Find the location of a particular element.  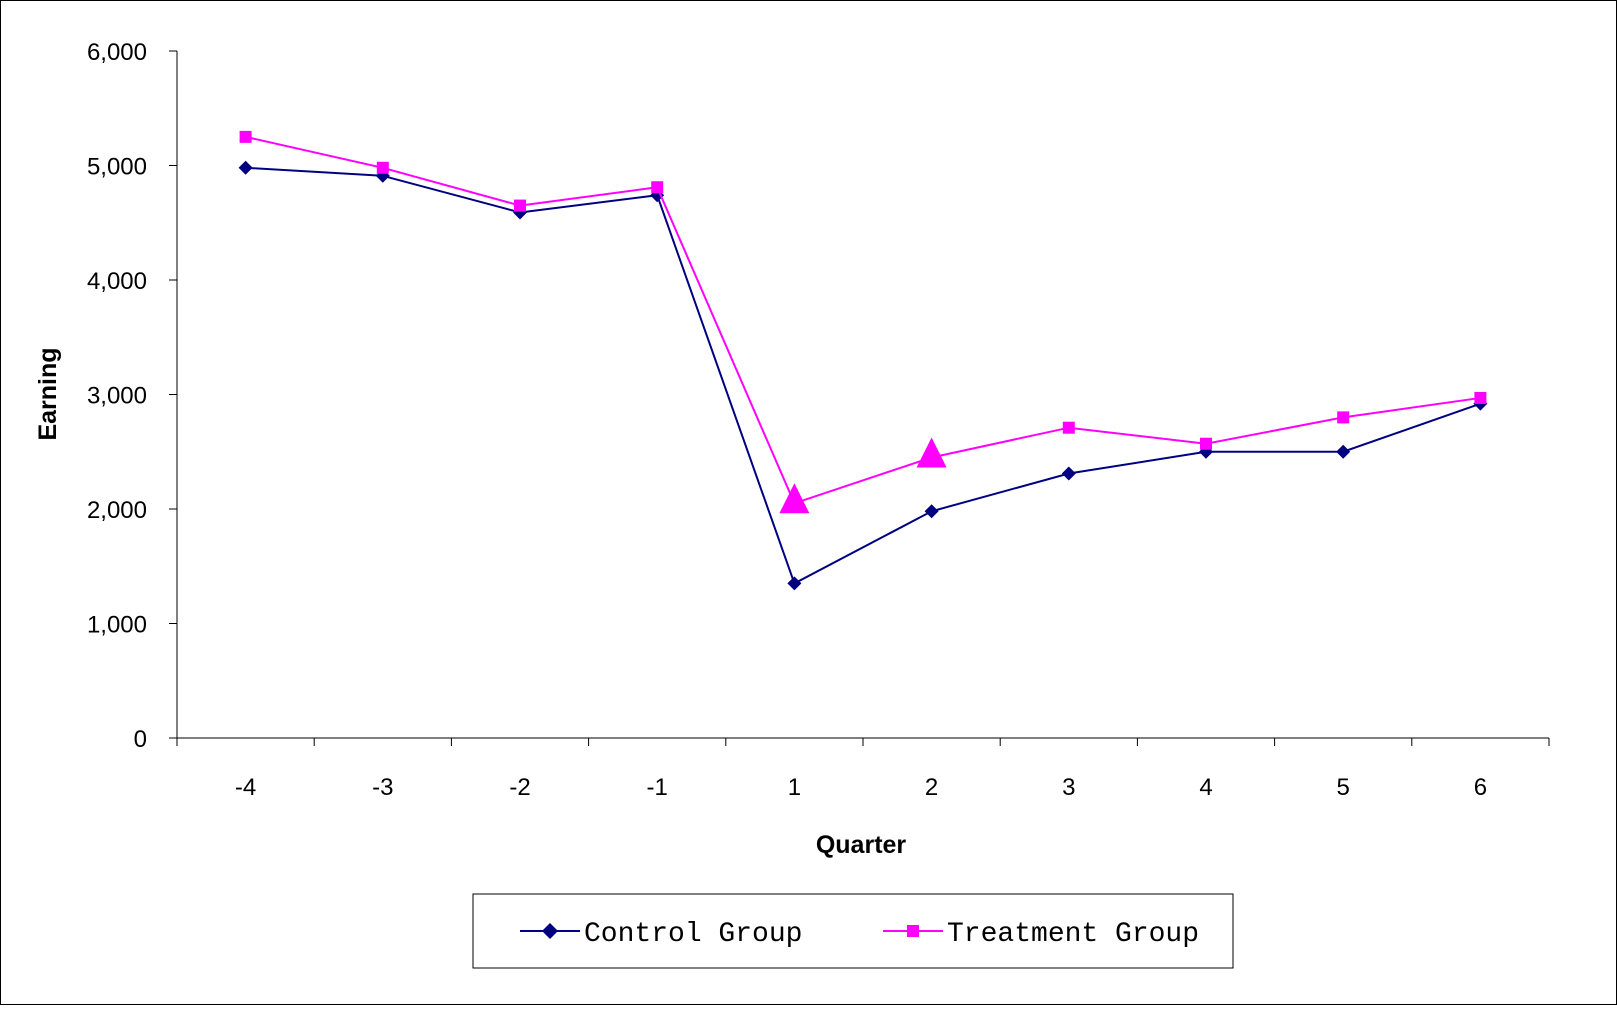

x-tick-label: -1 is located at coordinates (657, 787).